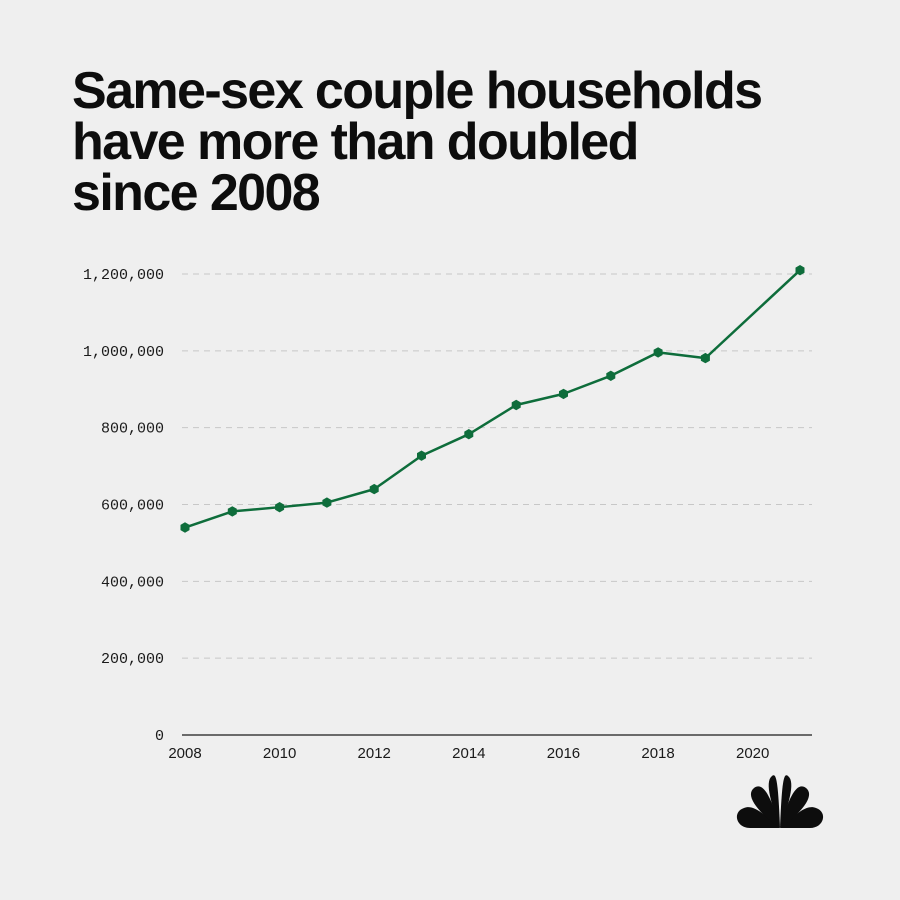 This screenshot has width=900, height=900. What do you see at coordinates (123, 352) in the screenshot?
I see `y-tick-label: 1,000,000` at bounding box center [123, 352].